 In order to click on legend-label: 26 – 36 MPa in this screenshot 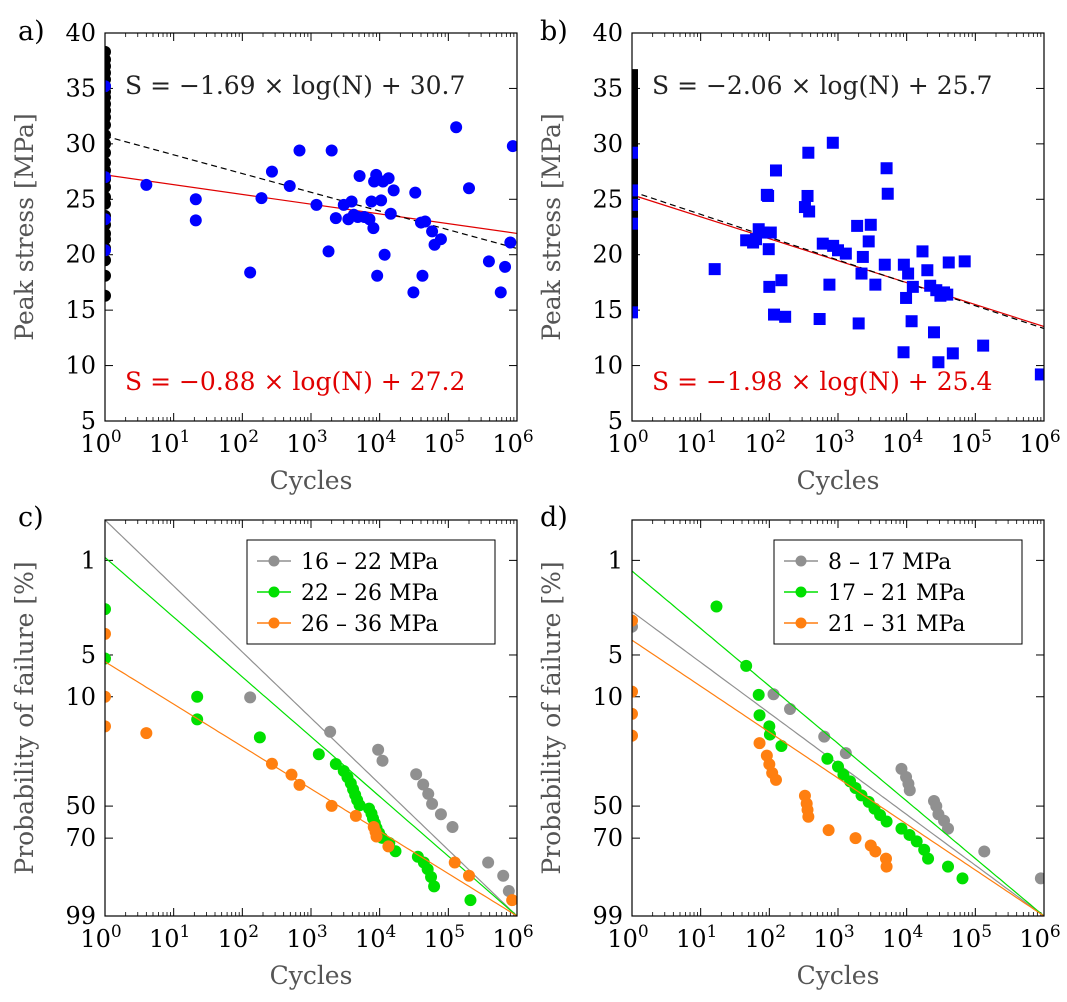, I will do `click(369, 624)`.